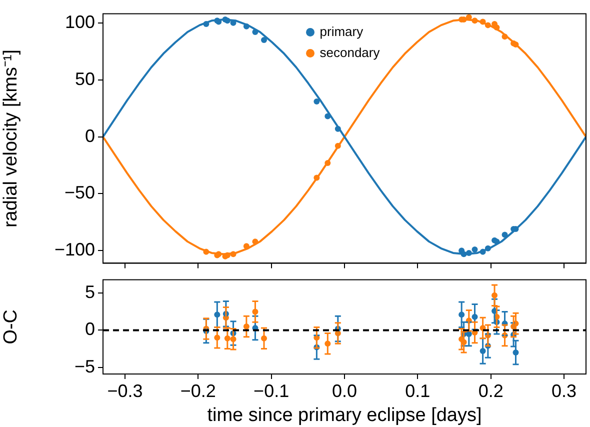 The width and height of the screenshot is (590, 427). Describe the element at coordinates (272, 390) in the screenshot. I see `x-tick-label: −0.1` at that location.